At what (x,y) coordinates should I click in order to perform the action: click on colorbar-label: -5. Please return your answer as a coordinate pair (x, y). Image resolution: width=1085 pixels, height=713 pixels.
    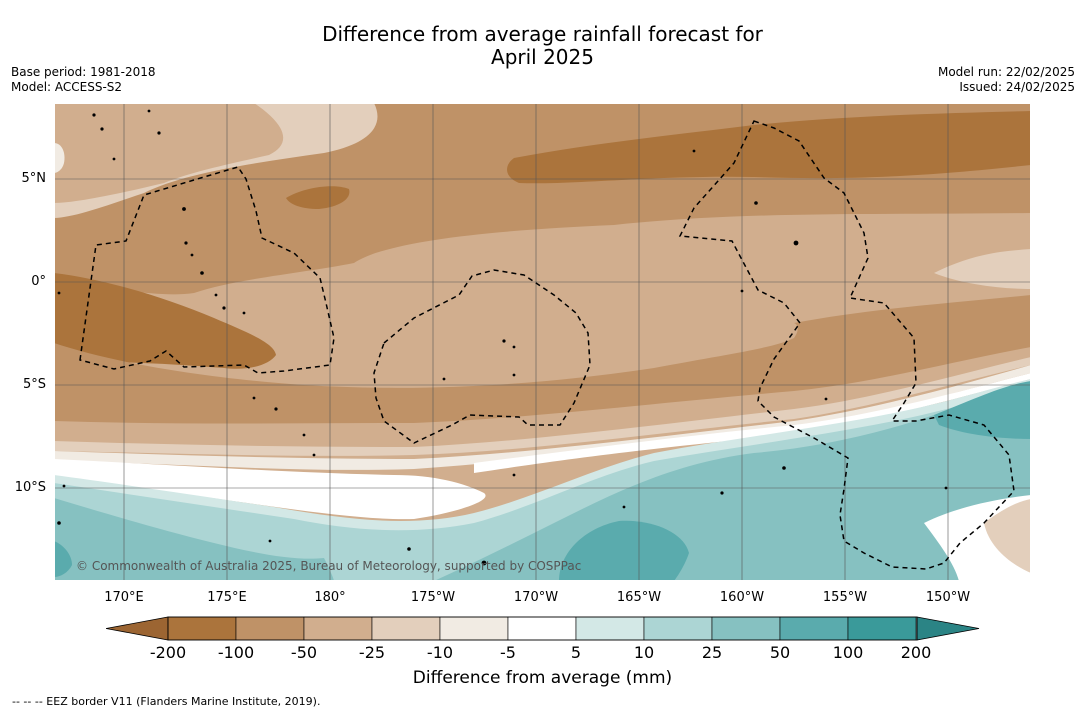
    Looking at the image, I should click on (508, 652).